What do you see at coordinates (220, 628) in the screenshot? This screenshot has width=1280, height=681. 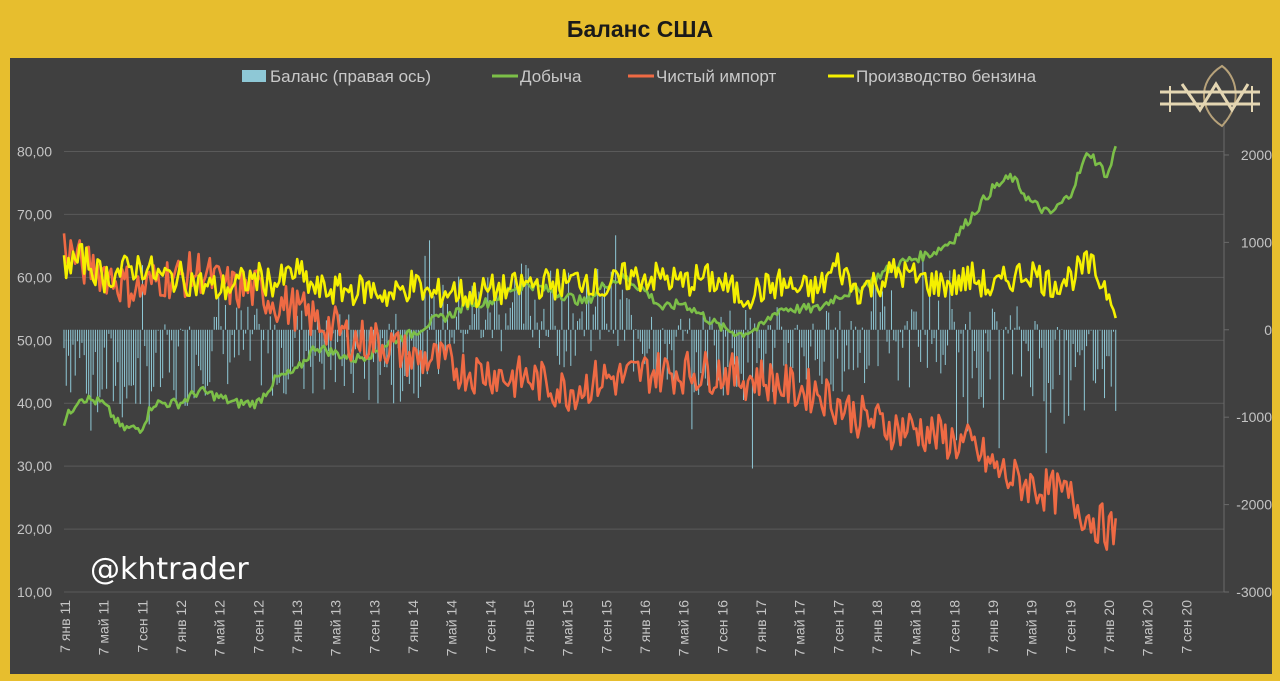 I see `x-tick-label: 7 май 12` at bounding box center [220, 628].